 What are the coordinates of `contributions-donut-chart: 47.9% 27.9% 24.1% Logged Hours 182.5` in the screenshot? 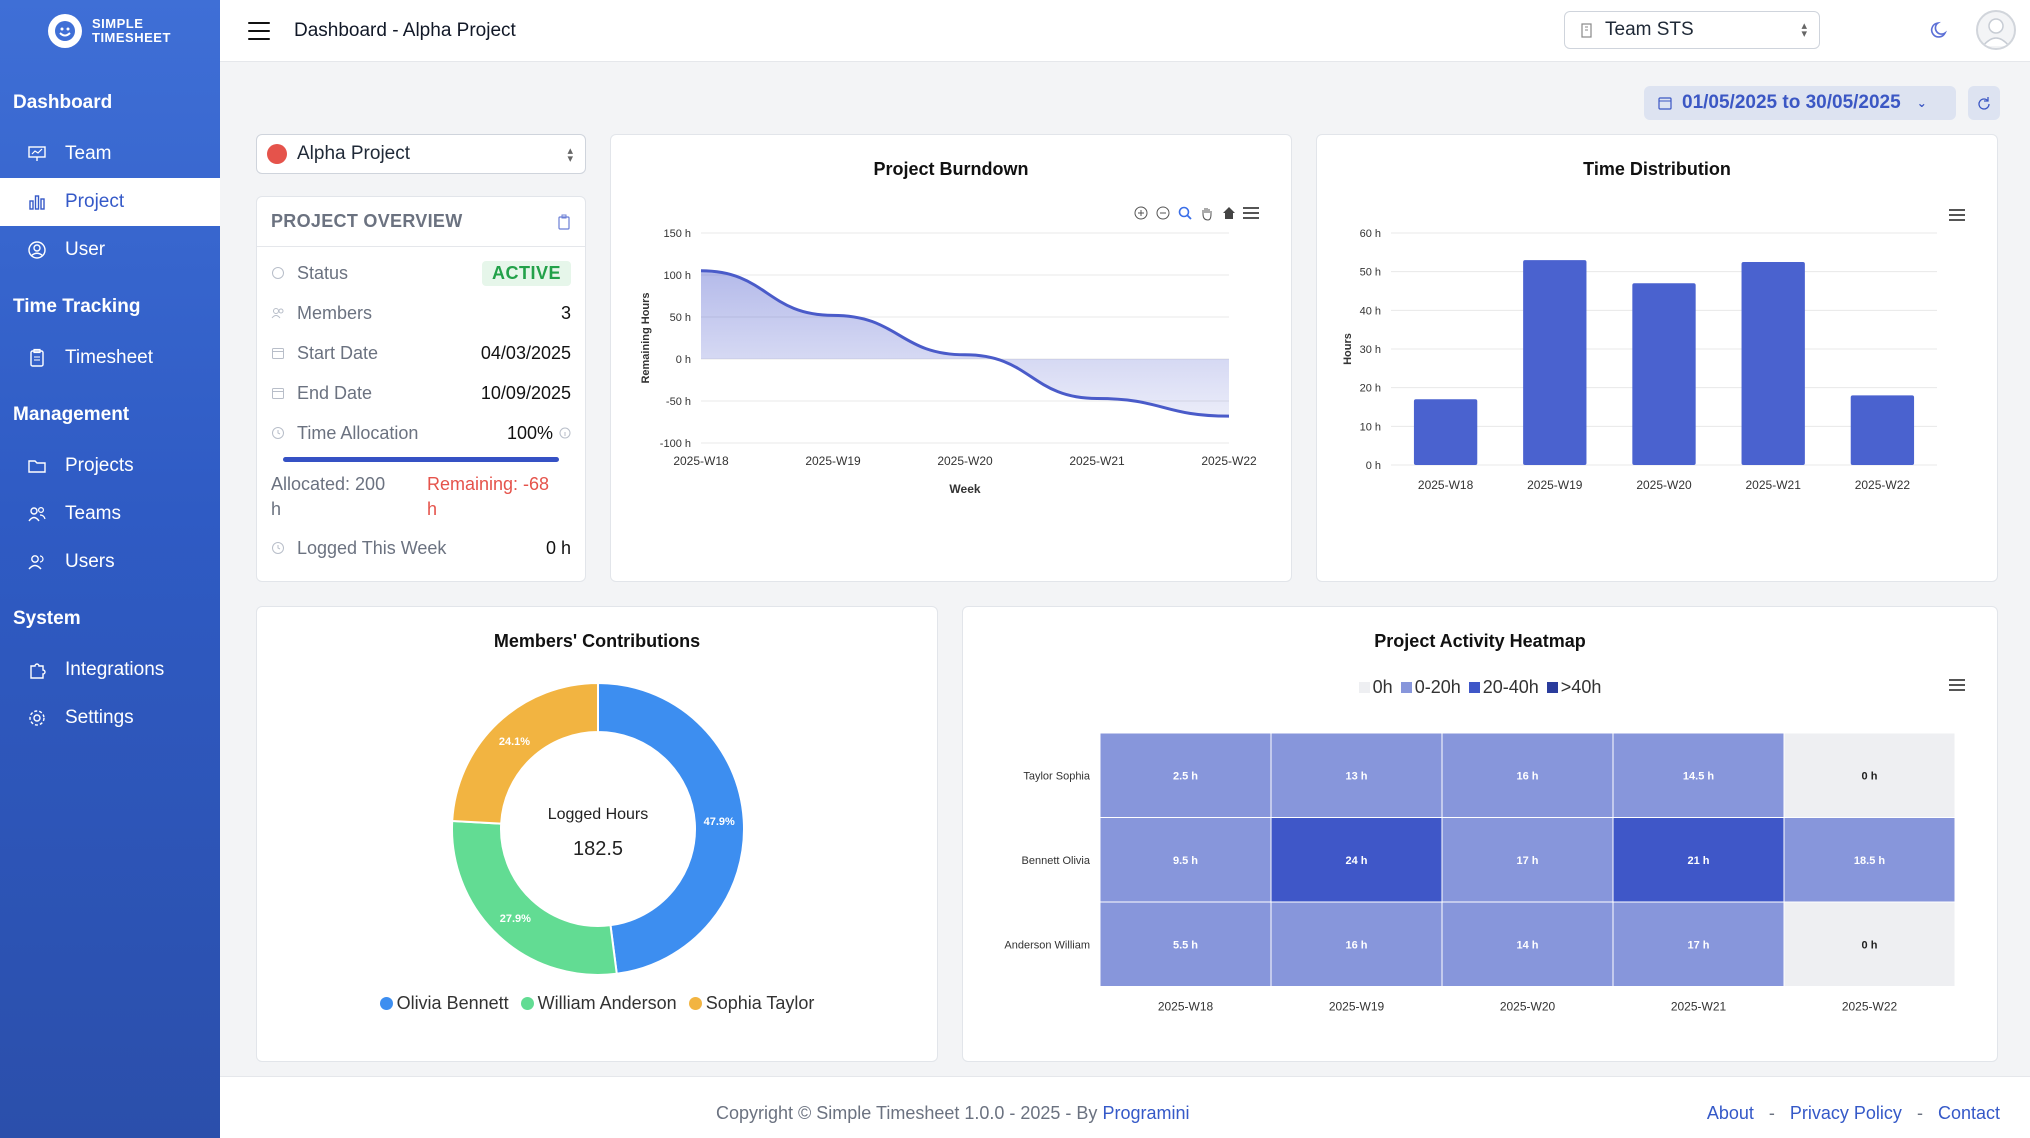 It's located at (598, 828).